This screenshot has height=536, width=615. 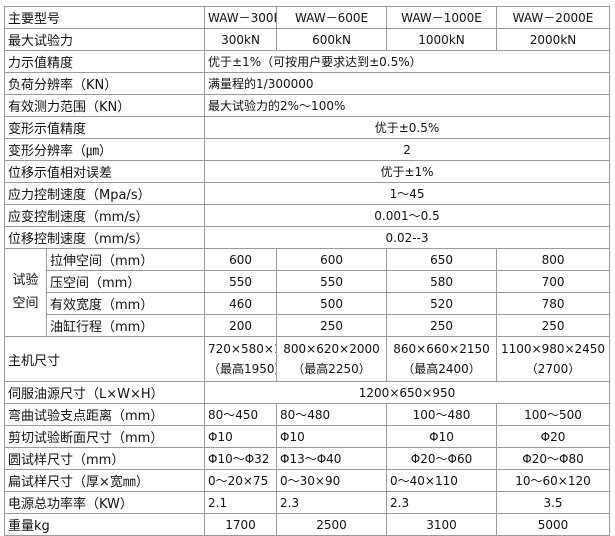 I want to click on cell: WAW－300E, so click(x=241, y=17).